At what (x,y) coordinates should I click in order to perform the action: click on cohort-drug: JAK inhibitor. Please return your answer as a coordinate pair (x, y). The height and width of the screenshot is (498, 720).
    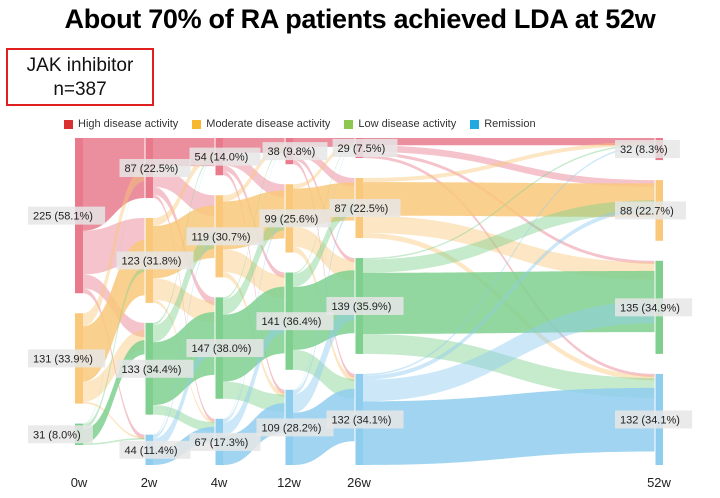
    Looking at the image, I should click on (80, 65).